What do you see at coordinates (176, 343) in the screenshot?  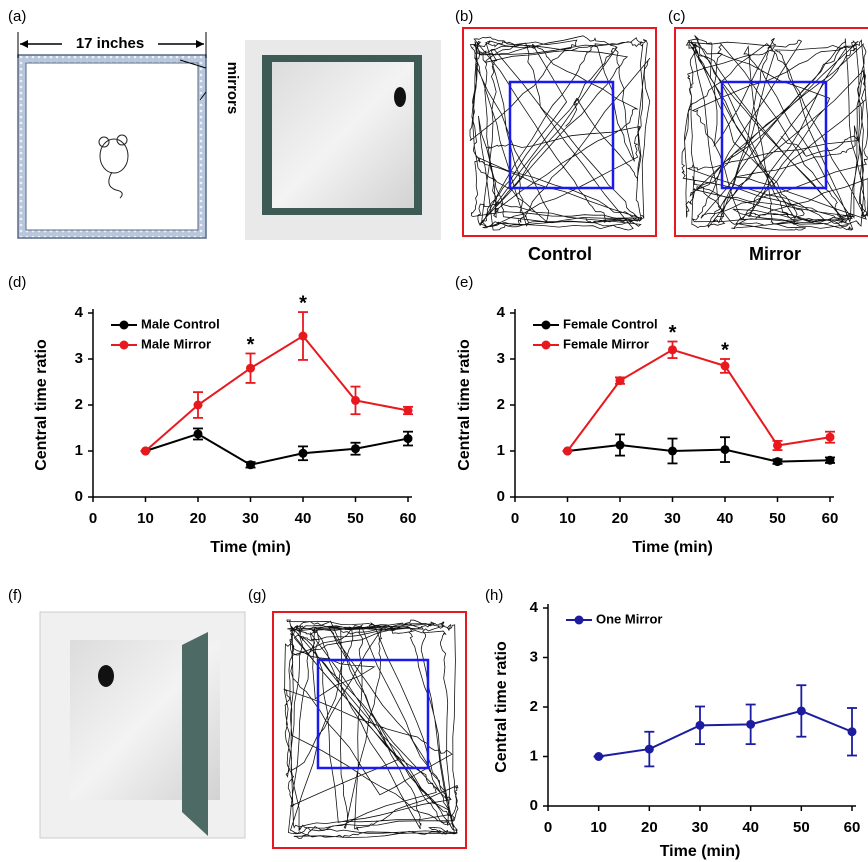 I see `legend-label: Male Mirror` at bounding box center [176, 343].